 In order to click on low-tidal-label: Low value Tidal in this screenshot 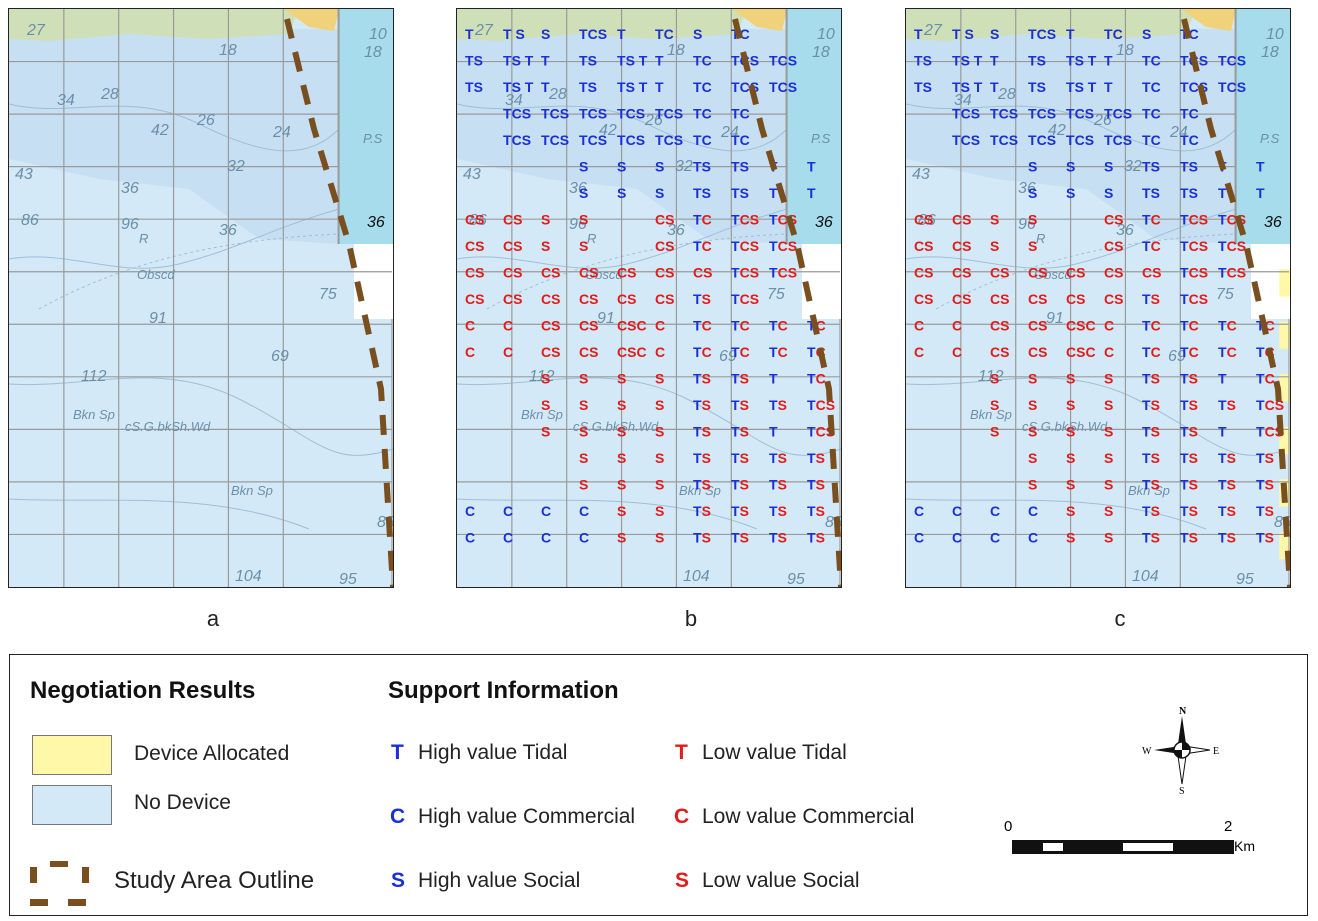, I will do `click(774, 752)`.